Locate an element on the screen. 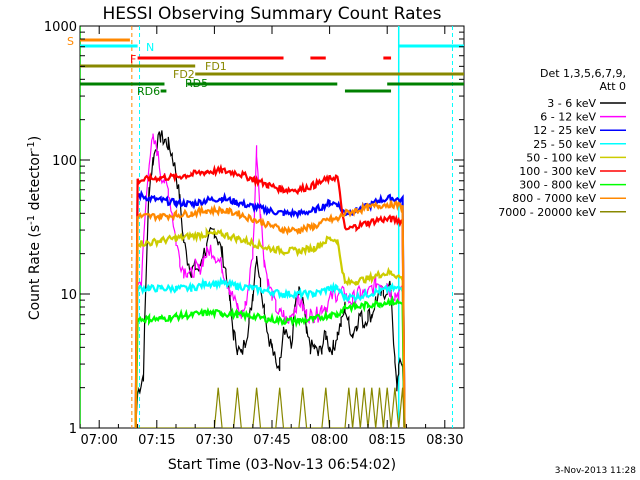  timestamp: 3-Nov-2013 11:28 is located at coordinates (596, 471).